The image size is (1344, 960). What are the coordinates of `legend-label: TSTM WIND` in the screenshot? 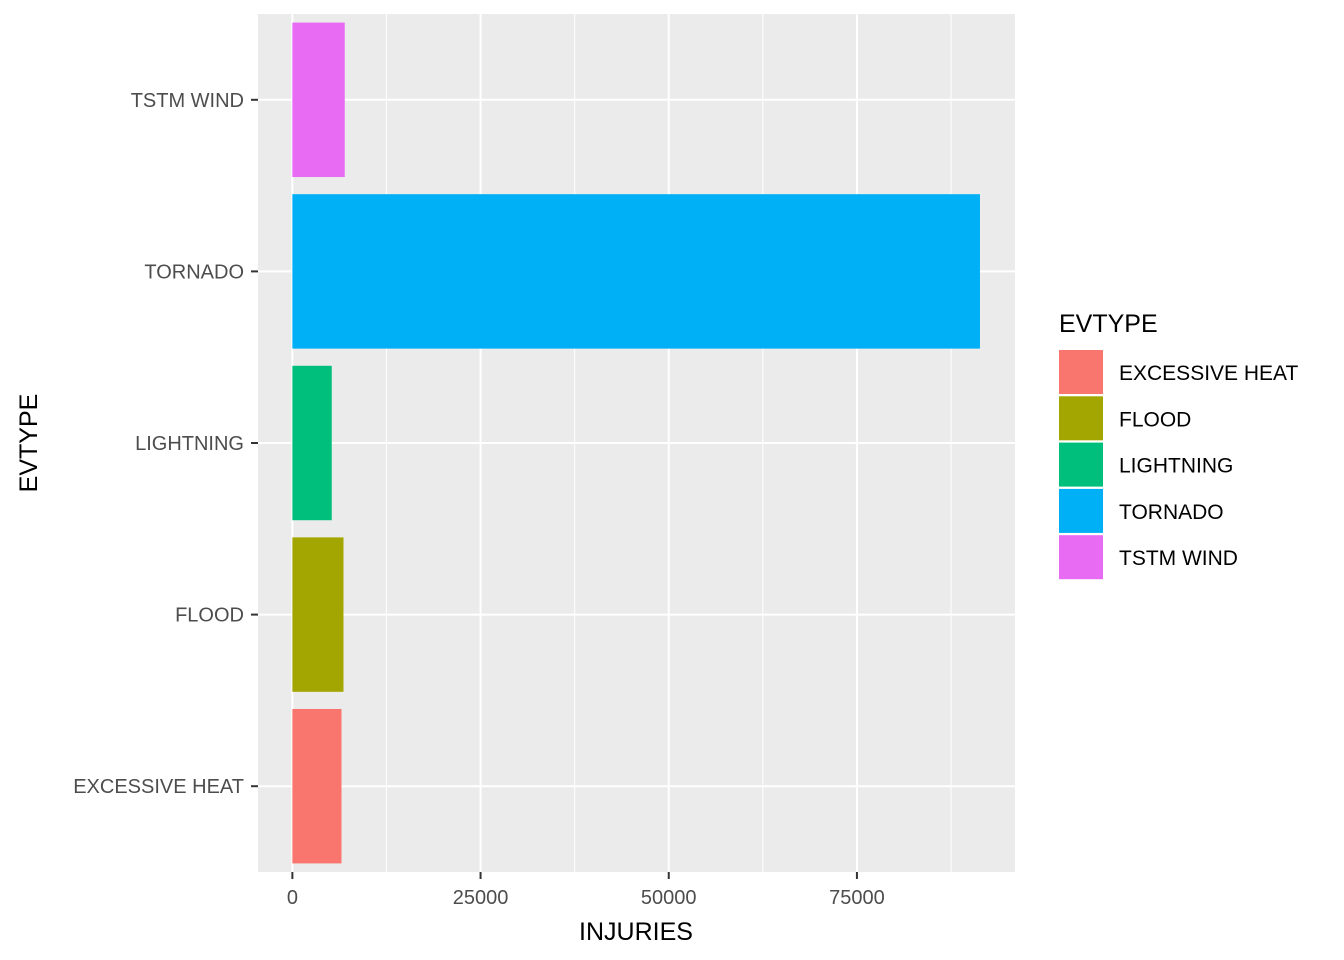 It's located at (1178, 558).